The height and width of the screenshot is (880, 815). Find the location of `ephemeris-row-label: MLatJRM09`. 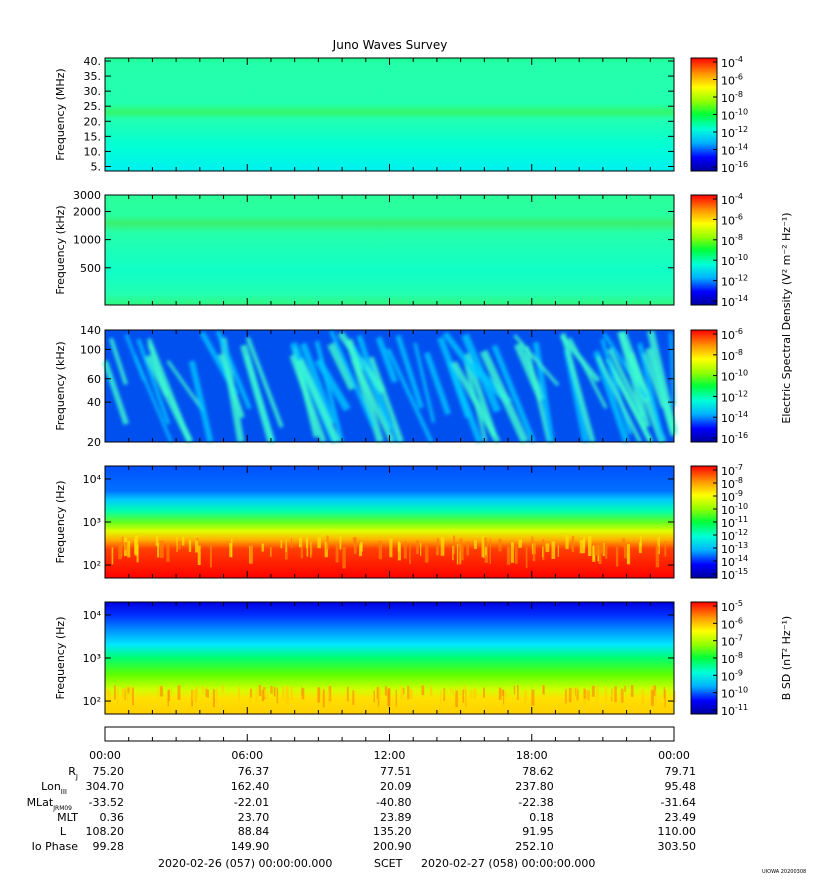

ephemeris-row-label: MLatJRM09 is located at coordinates (50, 804).